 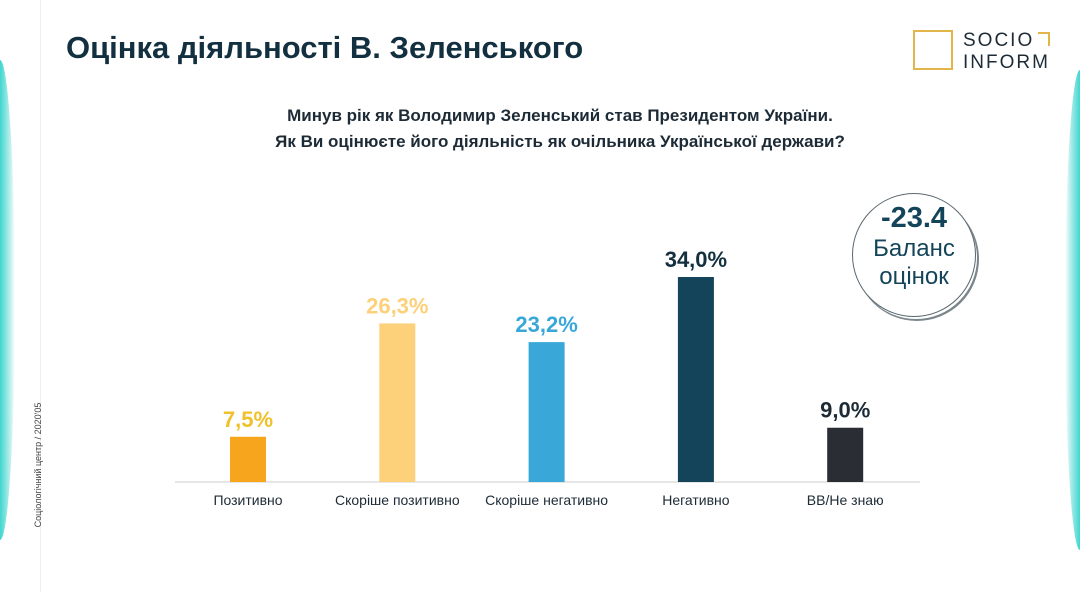 I want to click on page-title: Оцінка діяльності В. Зеленського, so click(x=325, y=47).